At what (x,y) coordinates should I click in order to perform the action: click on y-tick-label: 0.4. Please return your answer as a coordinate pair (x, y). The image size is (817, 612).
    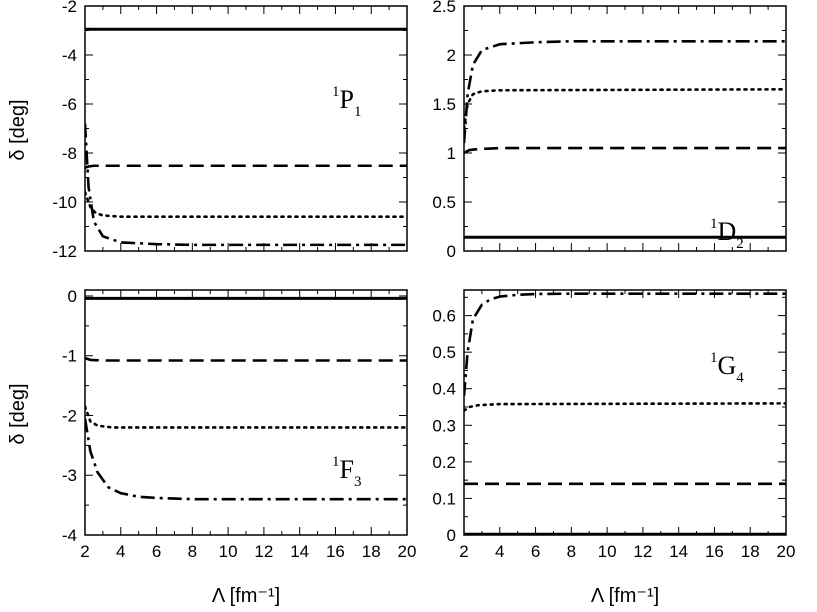
    Looking at the image, I should click on (444, 389).